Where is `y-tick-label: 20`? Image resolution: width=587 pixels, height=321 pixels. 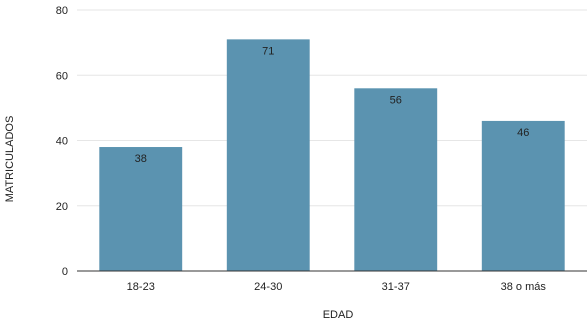 y-tick-label: 20 is located at coordinates (62, 207).